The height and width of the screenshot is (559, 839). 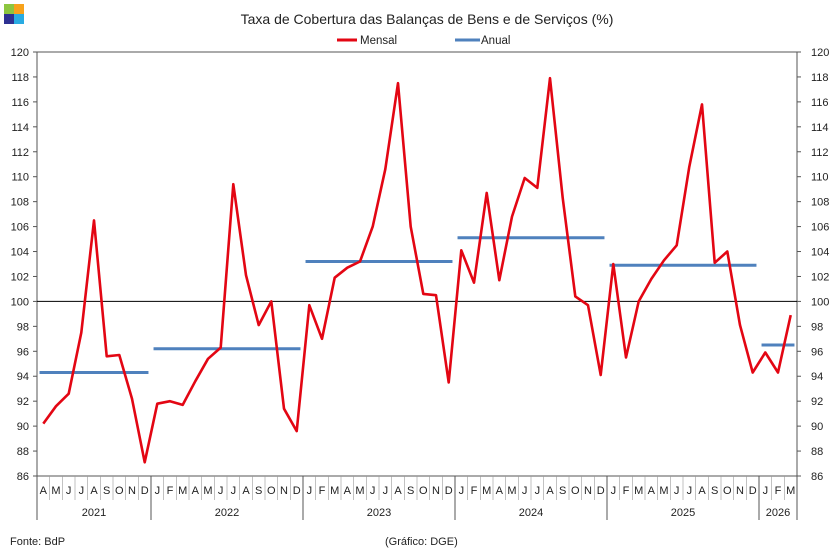 I want to click on x-year-label: 2025, so click(x=683, y=513).